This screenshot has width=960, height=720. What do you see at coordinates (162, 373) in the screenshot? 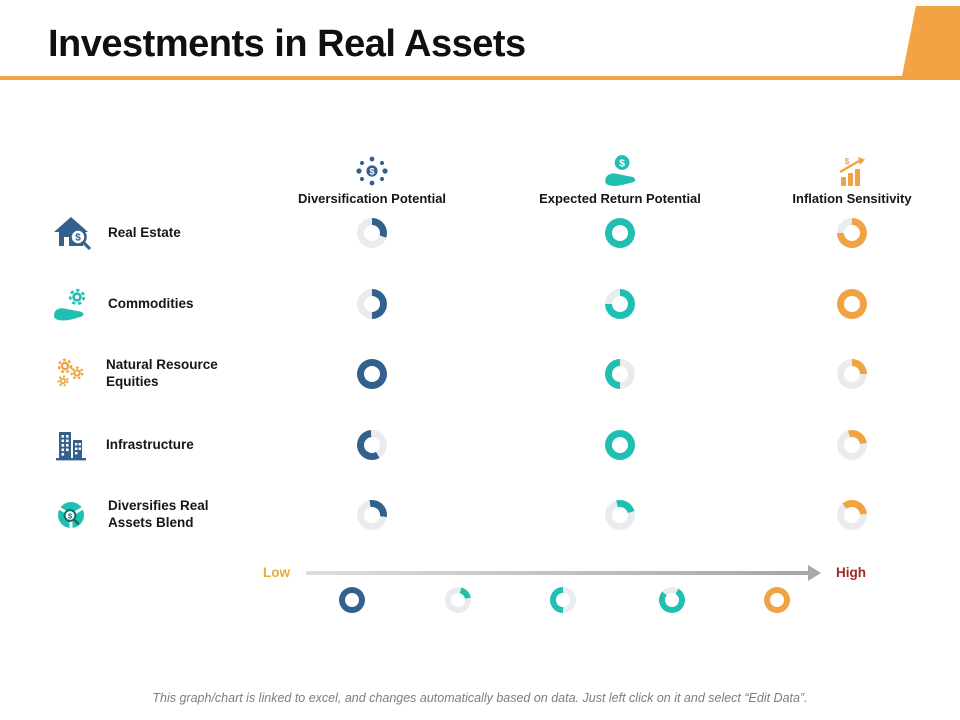
I see `row-label: Natural Resource Equities` at bounding box center [162, 373].